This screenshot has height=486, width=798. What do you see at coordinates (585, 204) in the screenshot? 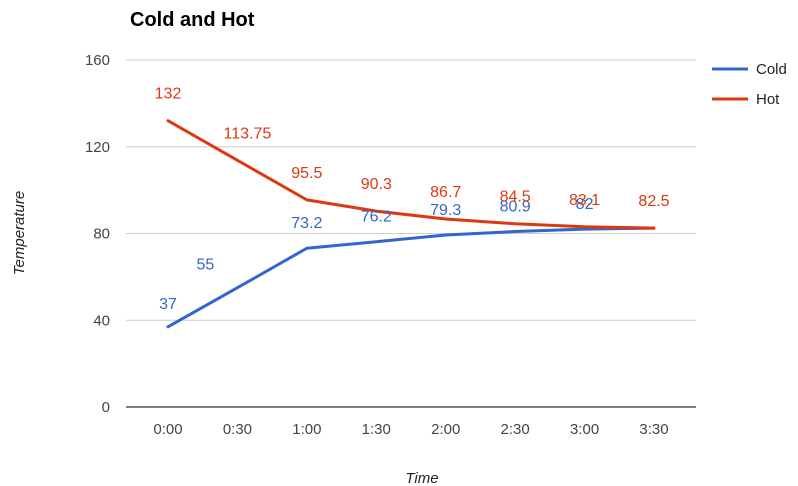
I see `data-label-cold: 82` at bounding box center [585, 204].